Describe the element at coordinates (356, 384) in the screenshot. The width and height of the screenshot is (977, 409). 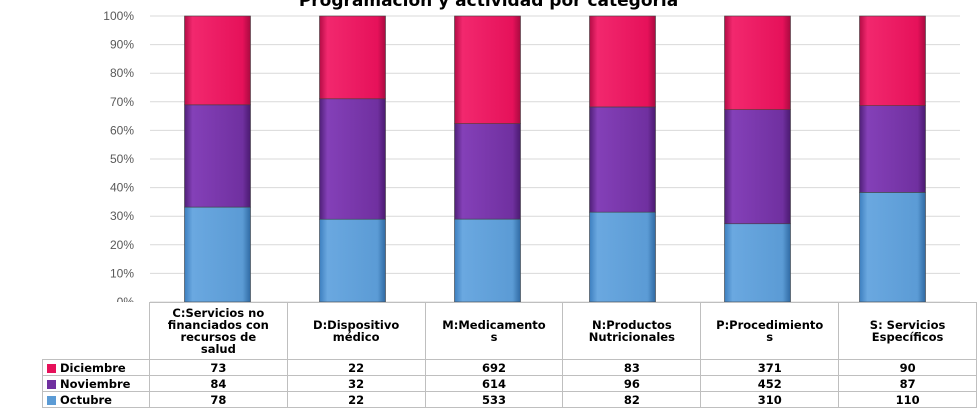
I see `data-label: 32` at that location.